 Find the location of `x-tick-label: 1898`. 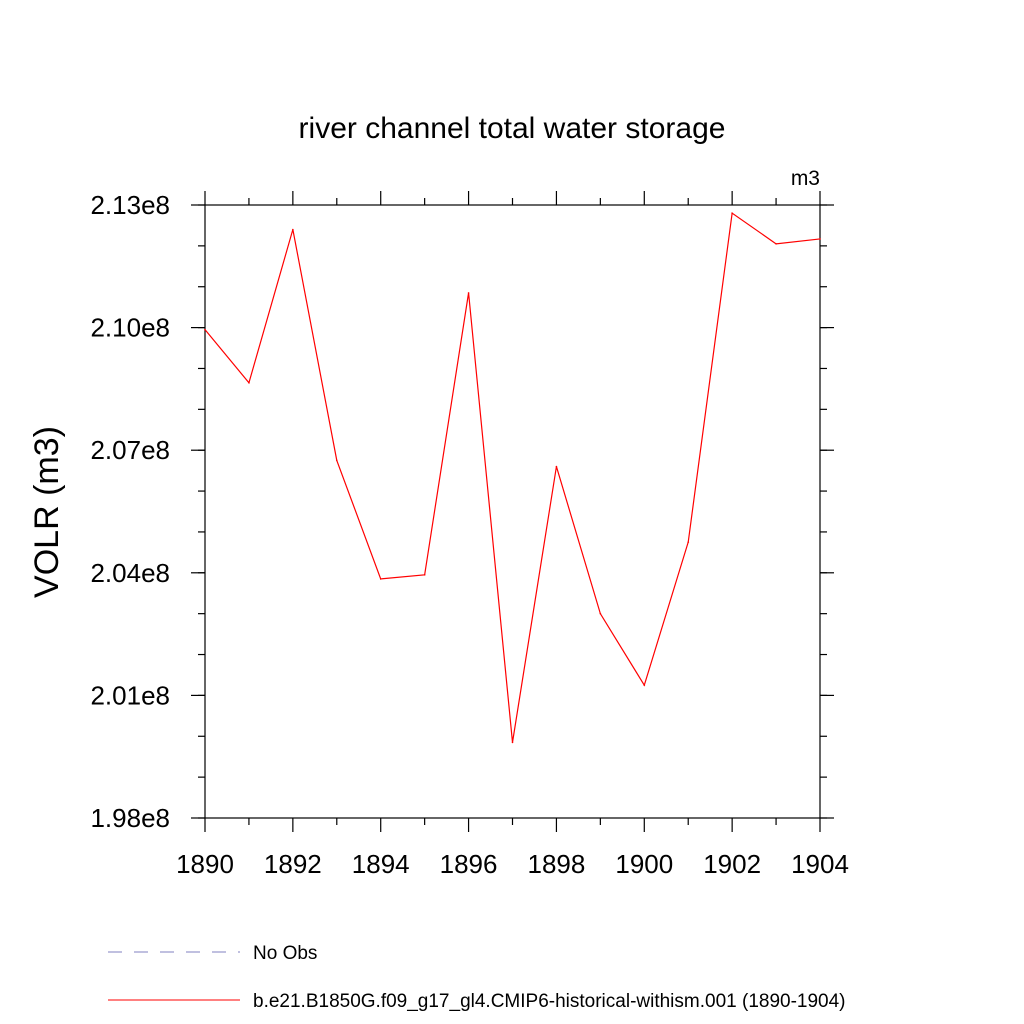

x-tick-label: 1898 is located at coordinates (557, 864).